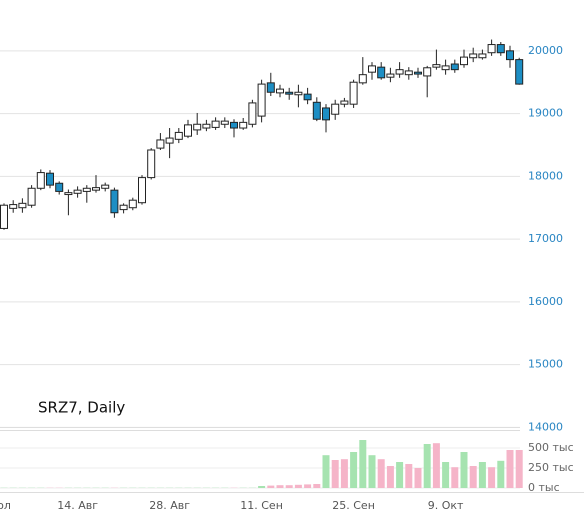  Describe the element at coordinates (545, 50) in the screenshot. I see `y-tick-label: 20000` at that location.